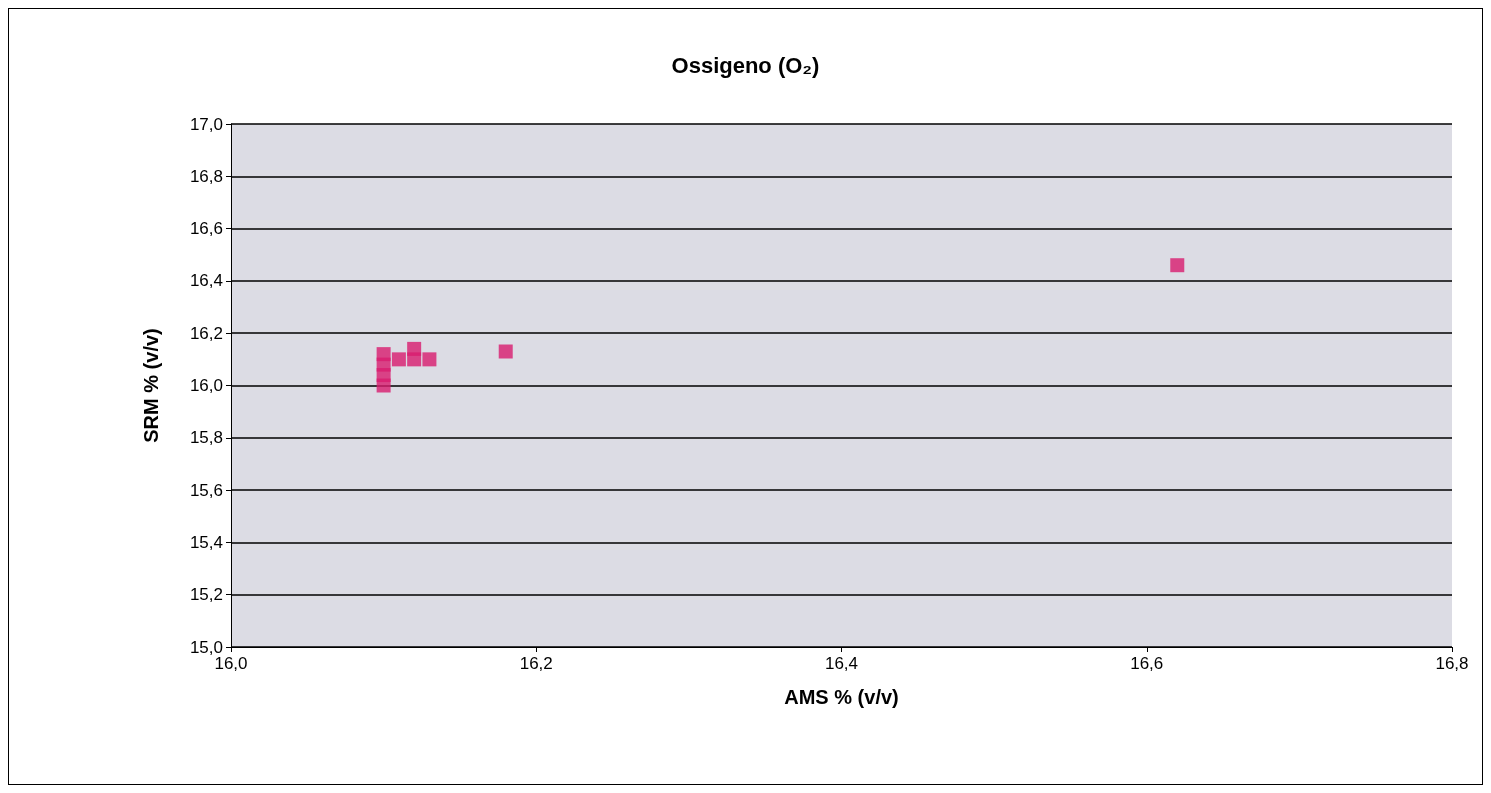 The image size is (1491, 793). I want to click on chart-title: Ossigeno (O₂), so click(745, 65).